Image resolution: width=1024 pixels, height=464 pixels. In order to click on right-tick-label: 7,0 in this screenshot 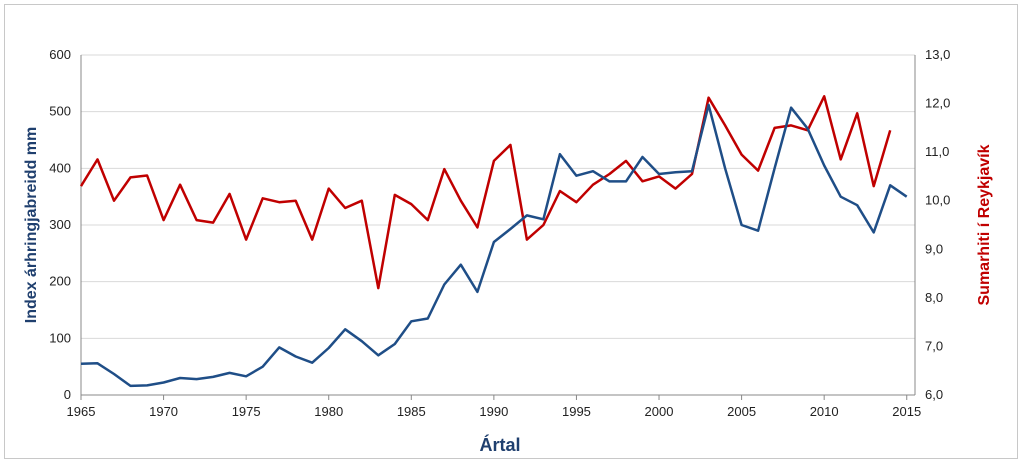, I will do `click(934, 345)`.